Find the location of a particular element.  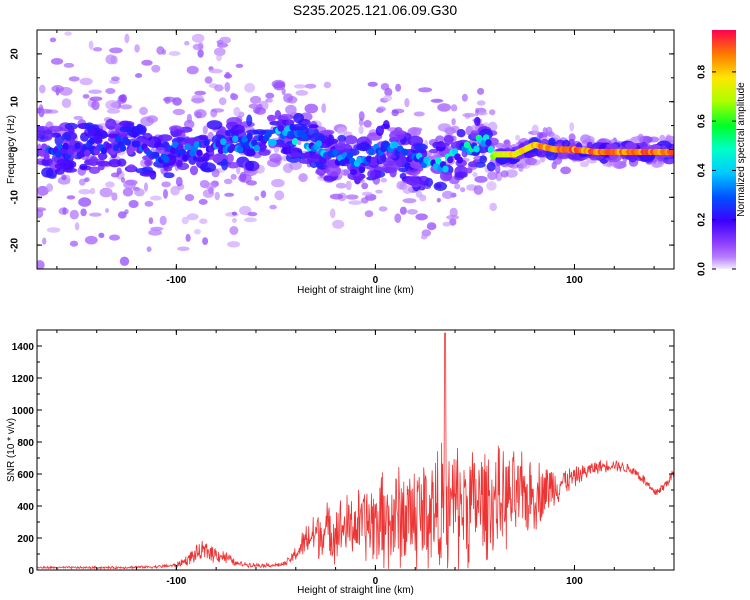

x-tick-label: 0 is located at coordinates (376, 280).